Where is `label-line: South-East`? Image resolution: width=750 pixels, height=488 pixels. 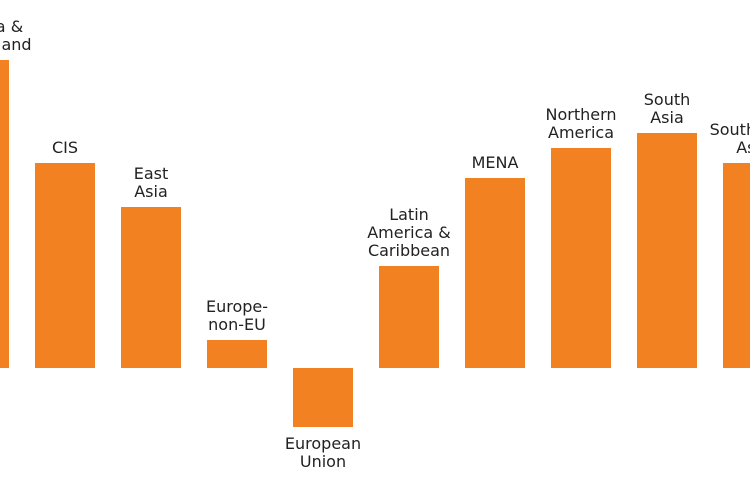 label-line: South-East is located at coordinates (730, 129).